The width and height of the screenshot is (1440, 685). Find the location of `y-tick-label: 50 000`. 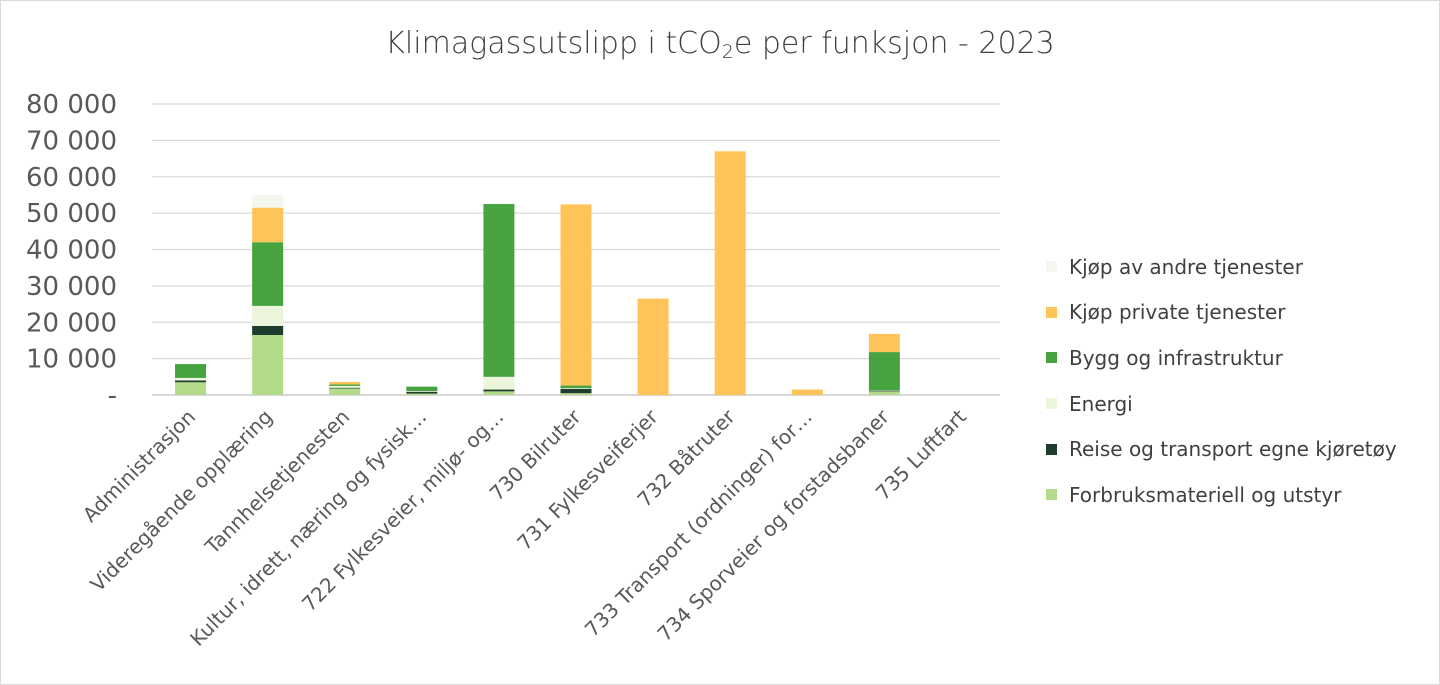

y-tick-label: 50 000 is located at coordinates (71, 214).